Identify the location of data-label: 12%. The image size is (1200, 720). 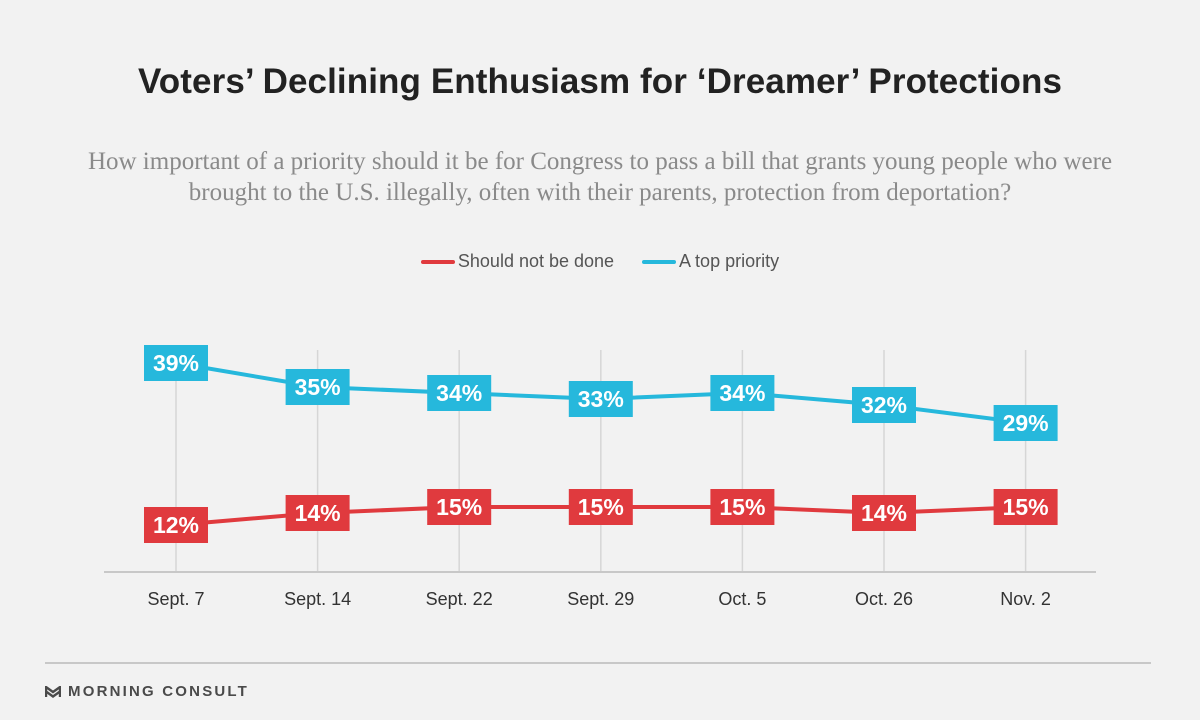
(176, 525).